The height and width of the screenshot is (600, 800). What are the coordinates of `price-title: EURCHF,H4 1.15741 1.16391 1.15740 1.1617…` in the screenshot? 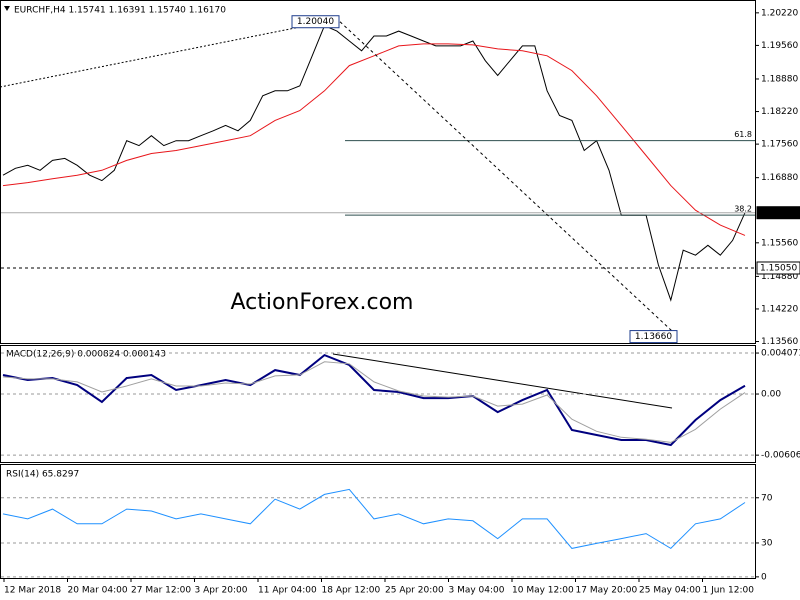 It's located at (120, 11).